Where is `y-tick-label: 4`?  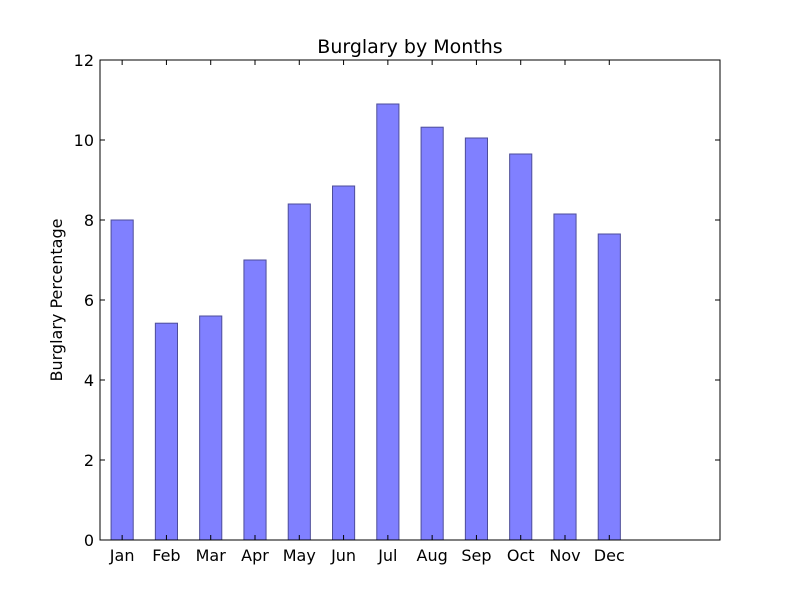
y-tick-label: 4 is located at coordinates (89, 380).